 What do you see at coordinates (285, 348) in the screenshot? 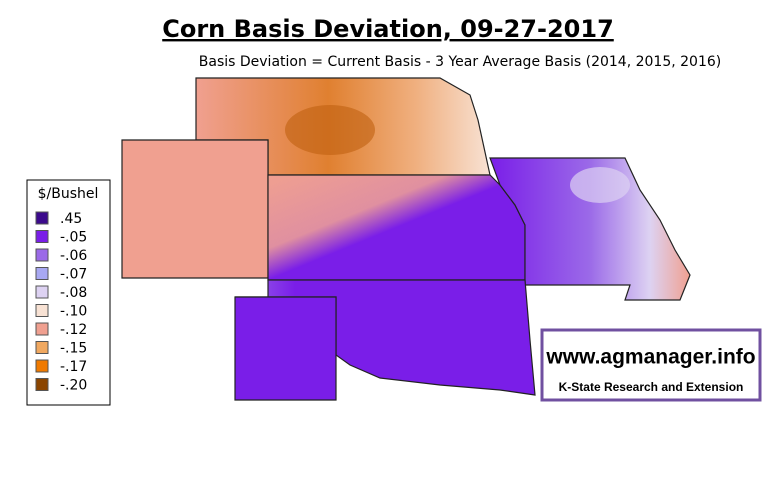
I see `texas-panhandle` at bounding box center [285, 348].